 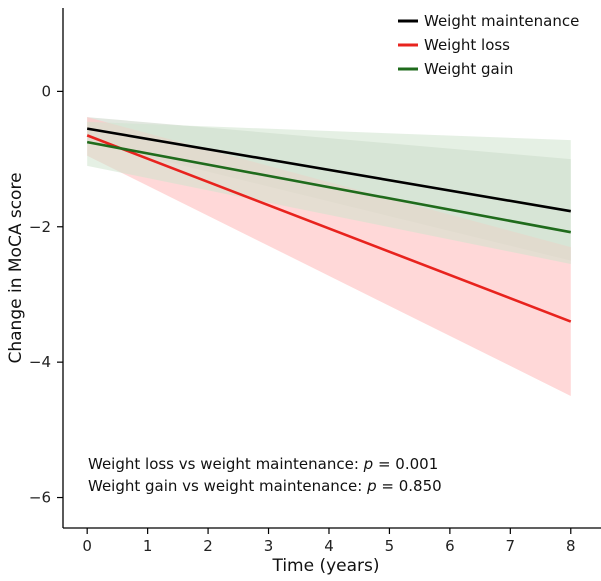 What do you see at coordinates (571, 546) in the screenshot?
I see `x-tick-label: 8` at bounding box center [571, 546].